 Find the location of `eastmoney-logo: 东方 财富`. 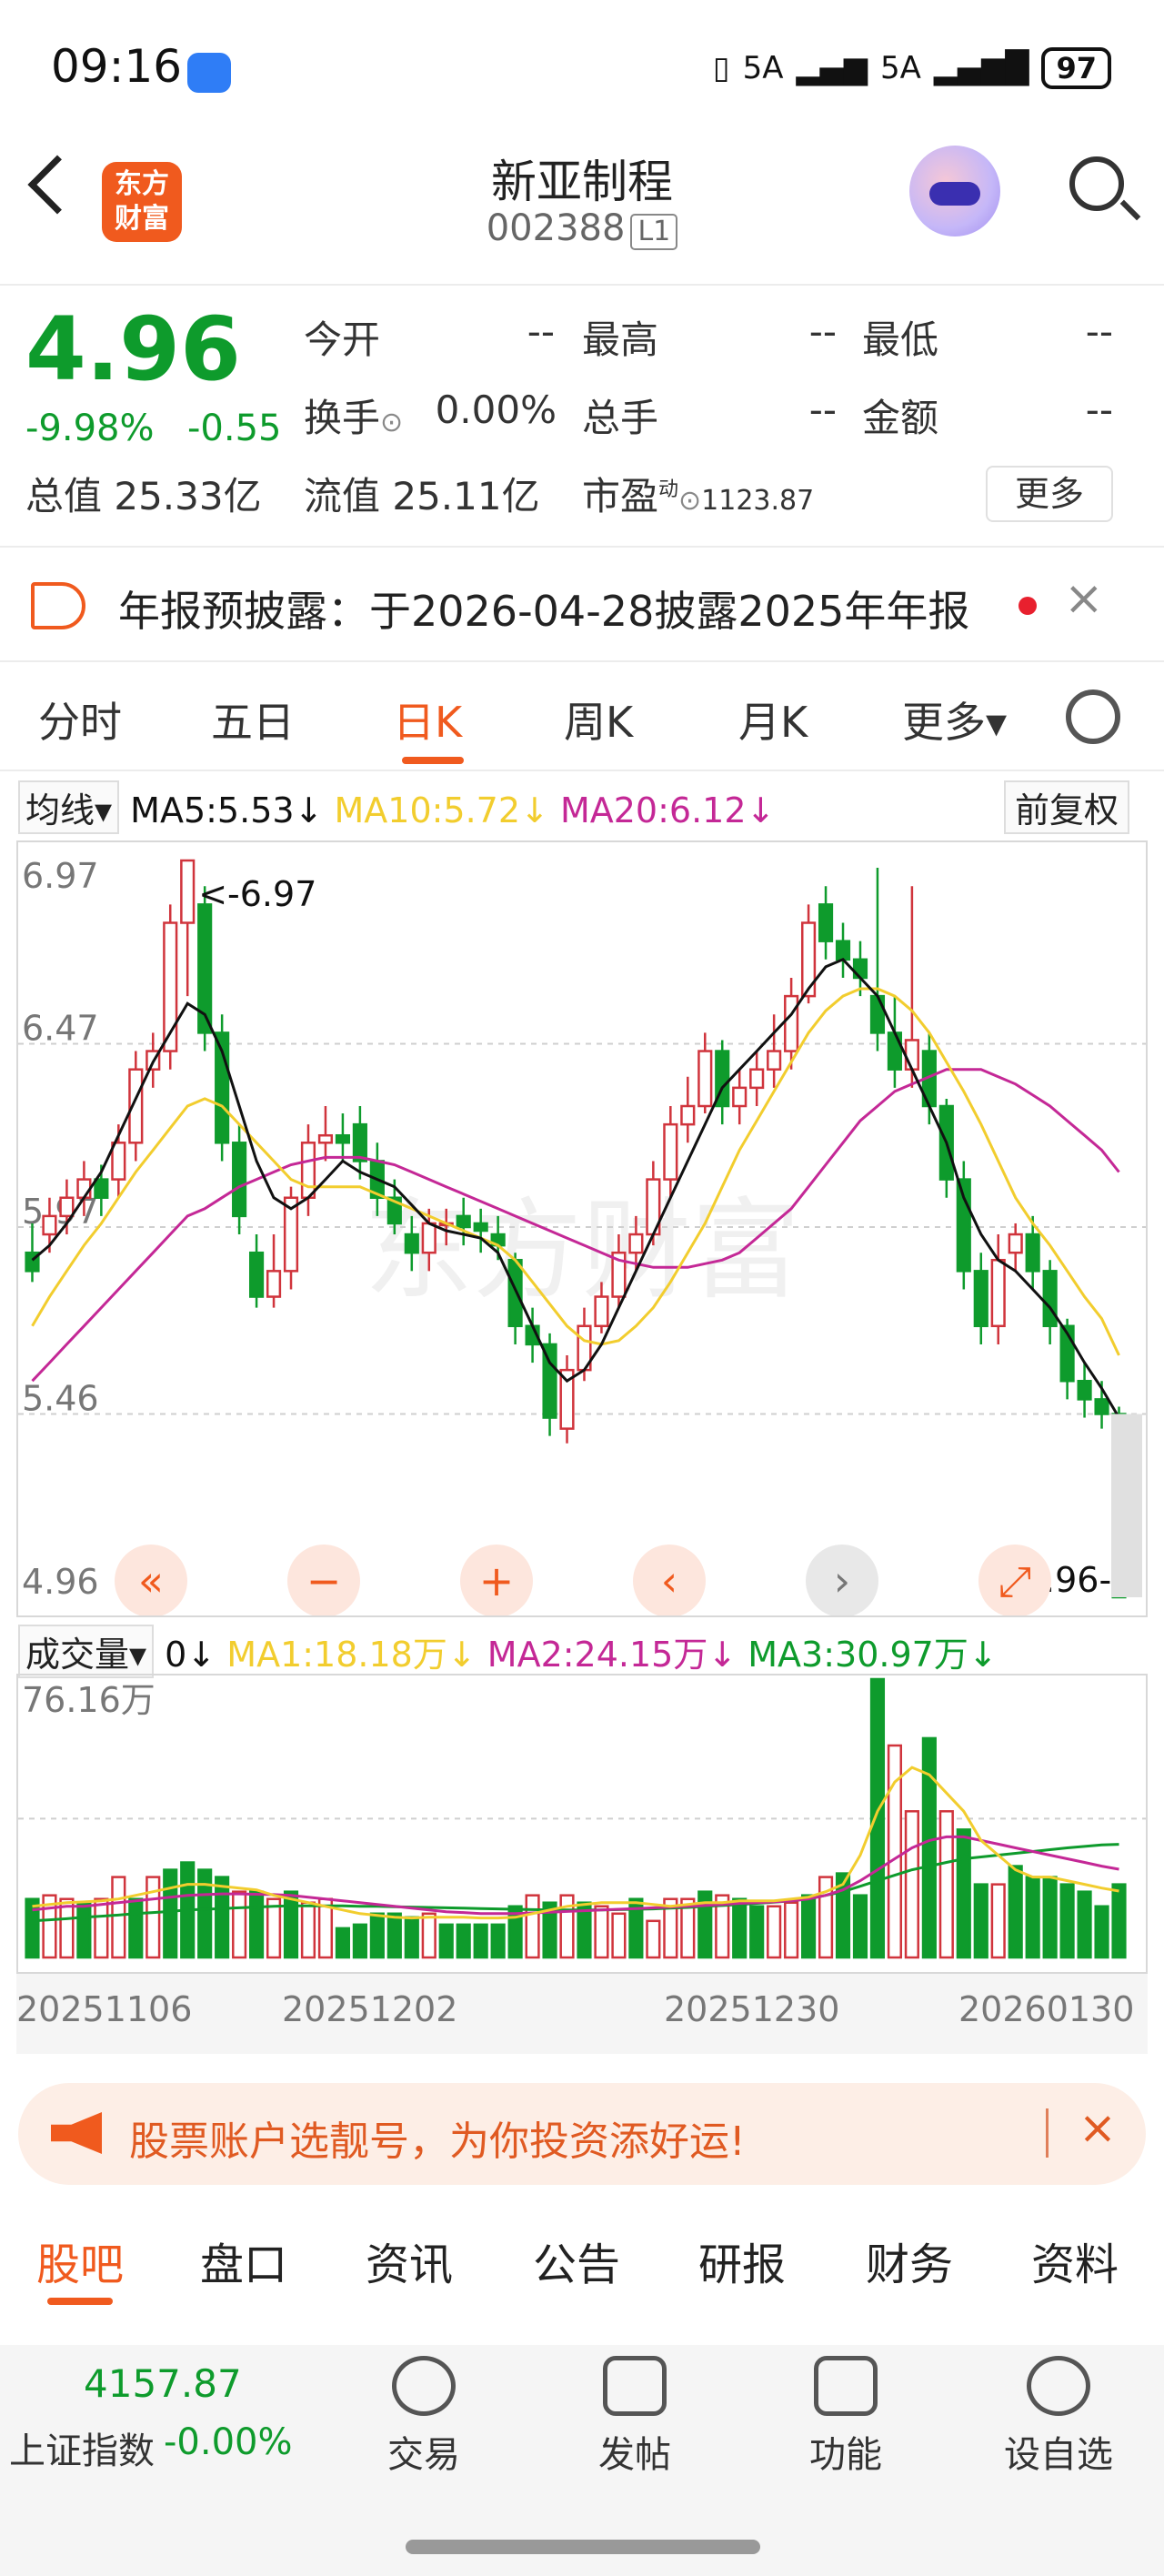

eastmoney-logo: 东方 财富 is located at coordinates (142, 202).